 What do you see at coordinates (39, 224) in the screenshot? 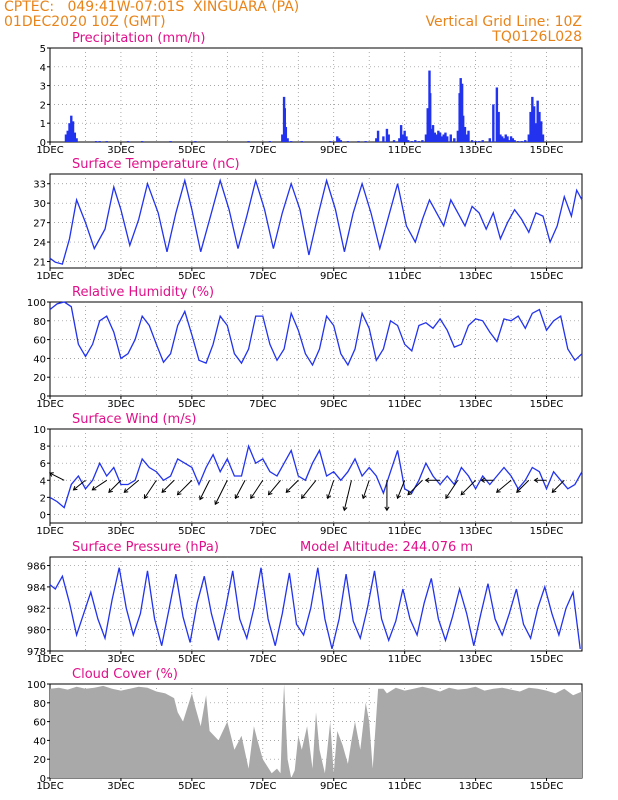
I see `y-tick-label: 27` at bounding box center [39, 224].